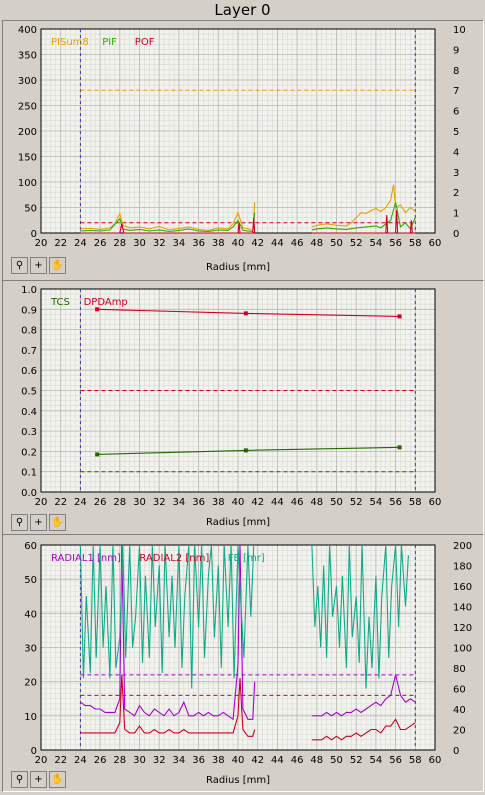 Image resolution: width=485 pixels, height=795 pixels. What do you see at coordinates (106, 302) in the screenshot?
I see `legend-entry: DPDAmp` at bounding box center [106, 302].